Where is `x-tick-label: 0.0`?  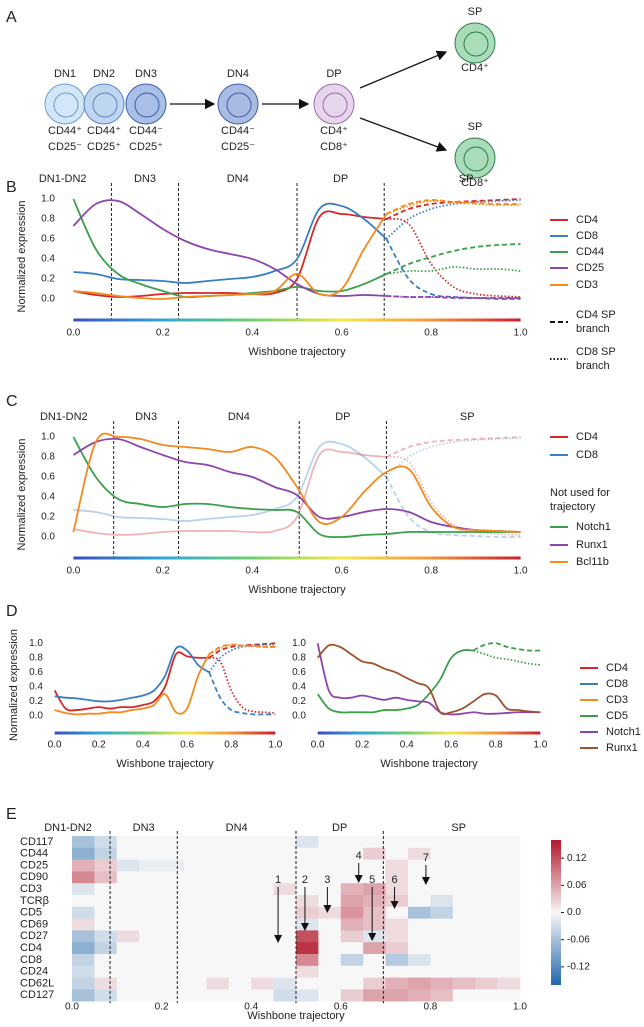
x-tick-label: 0.0 is located at coordinates (72, 1007).